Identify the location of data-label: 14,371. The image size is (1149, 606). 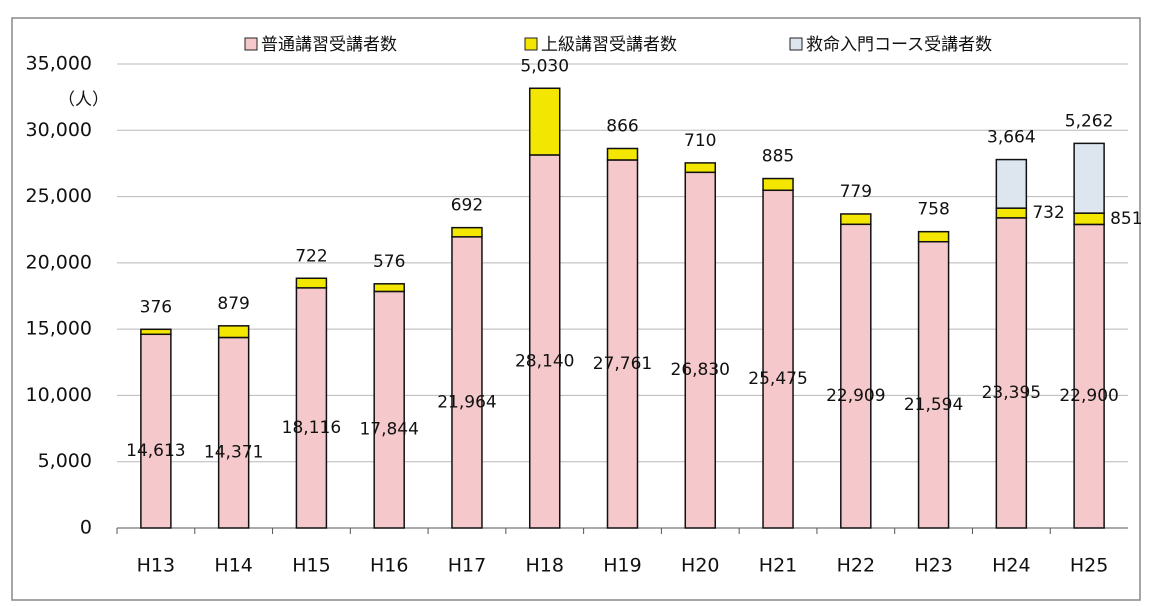
(233, 453).